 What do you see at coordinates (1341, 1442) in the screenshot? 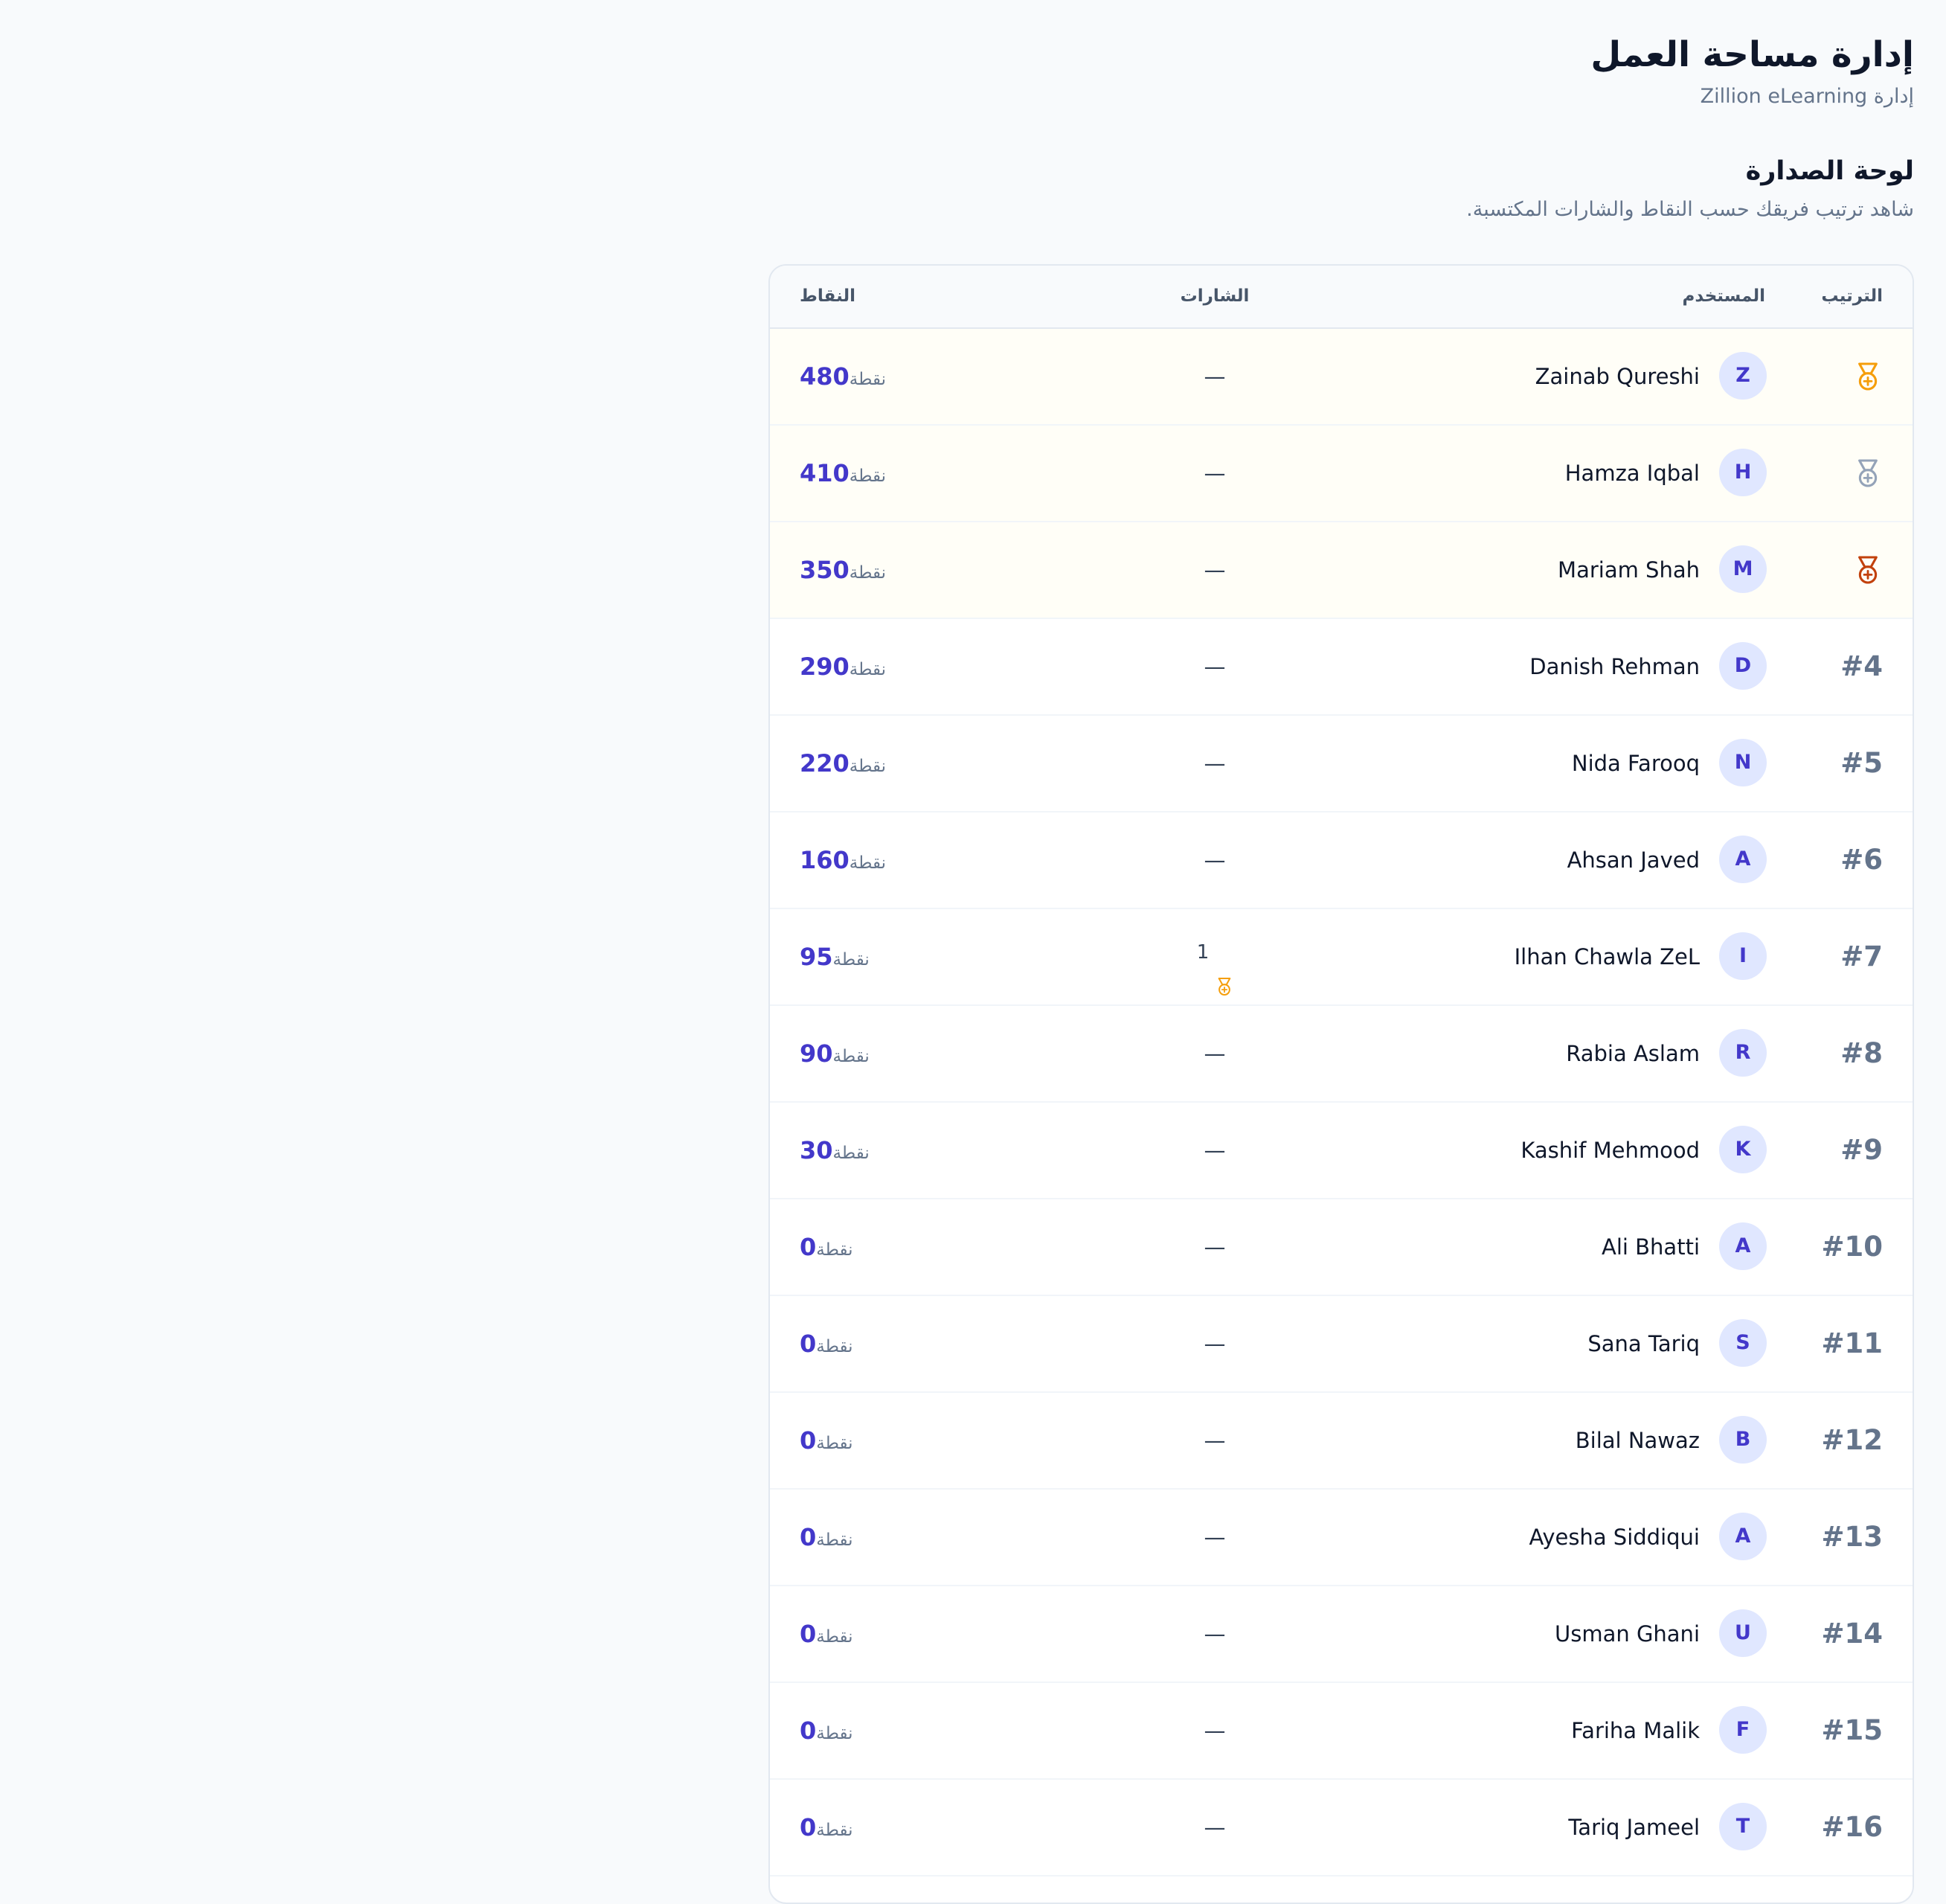
I see `table-row: #12 B Bilal Nawaz — نقطة0` at bounding box center [1341, 1442].